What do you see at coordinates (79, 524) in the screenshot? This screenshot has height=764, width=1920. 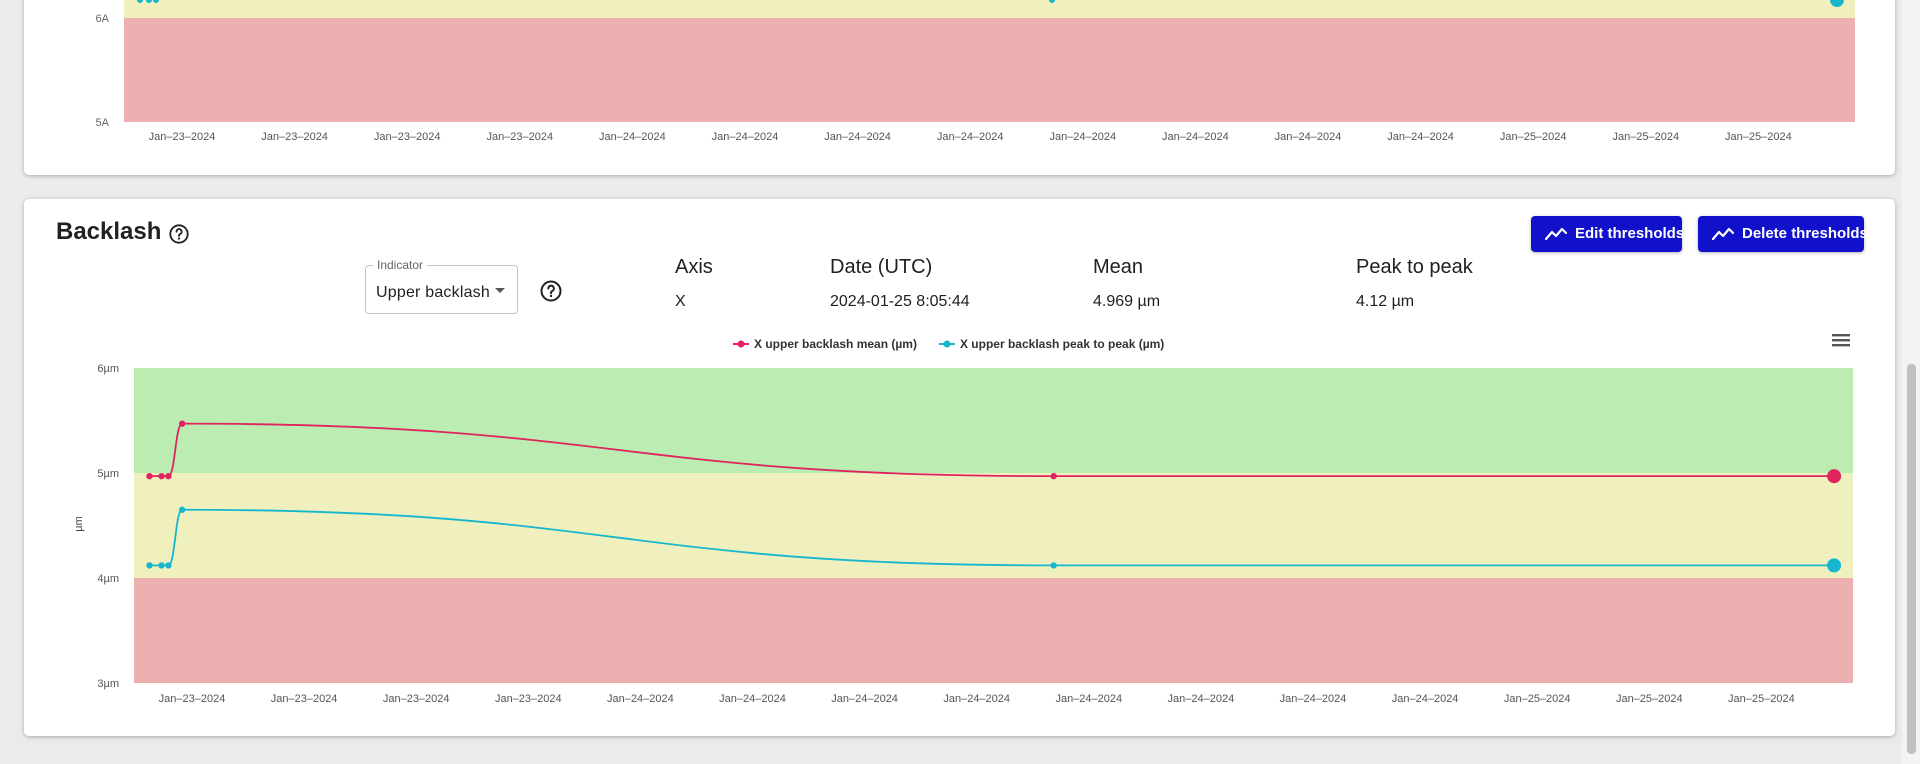 I see `y-axis-label: µm` at bounding box center [79, 524].